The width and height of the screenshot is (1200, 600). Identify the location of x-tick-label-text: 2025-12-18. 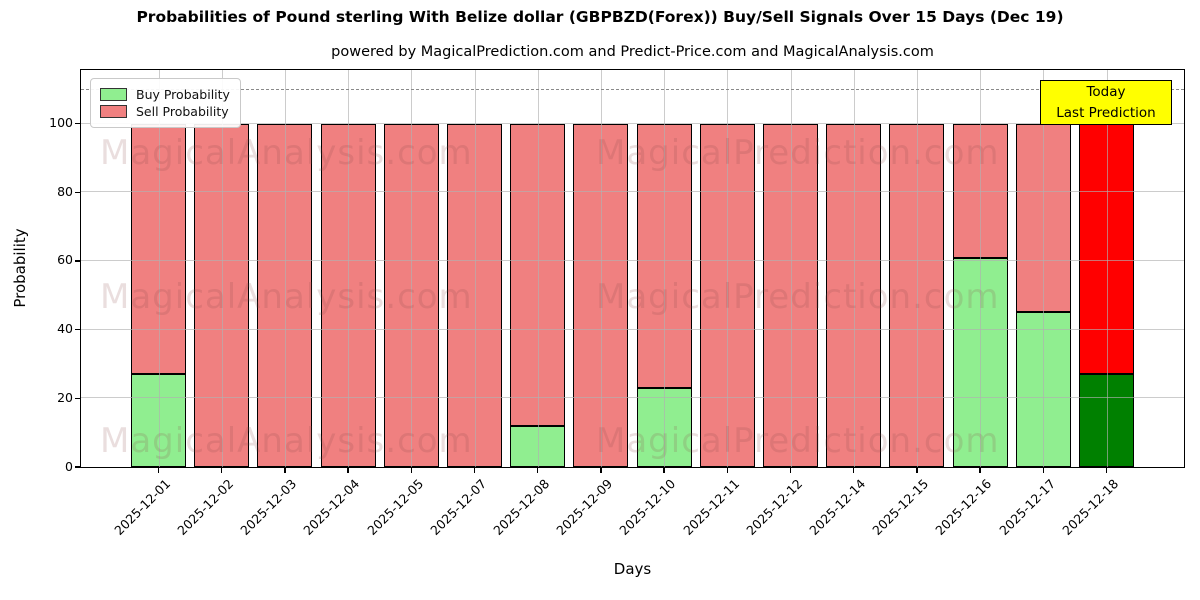
(1090, 507).